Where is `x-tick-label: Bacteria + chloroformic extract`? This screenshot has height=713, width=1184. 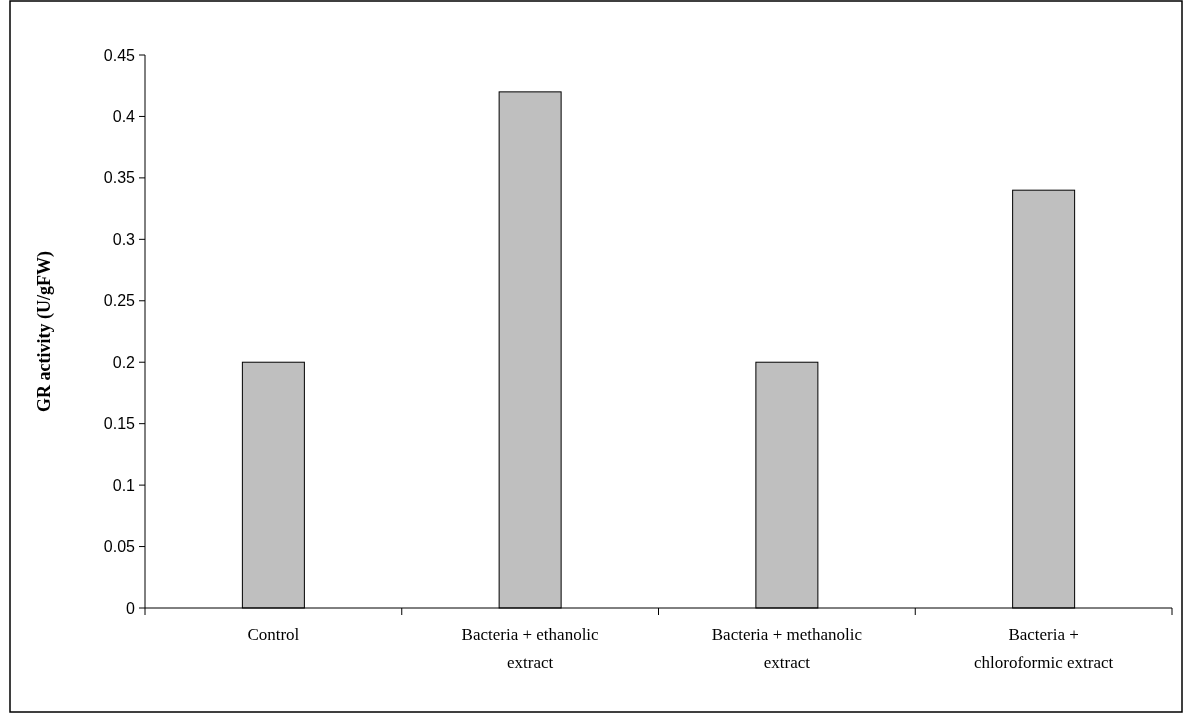 x-tick-label: Bacteria + chloroformic extract is located at coordinates (1044, 648).